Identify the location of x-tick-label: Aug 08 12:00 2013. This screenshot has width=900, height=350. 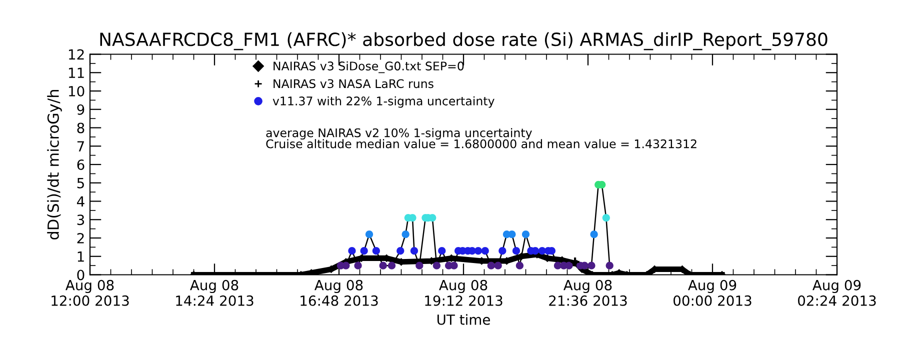
(90, 293).